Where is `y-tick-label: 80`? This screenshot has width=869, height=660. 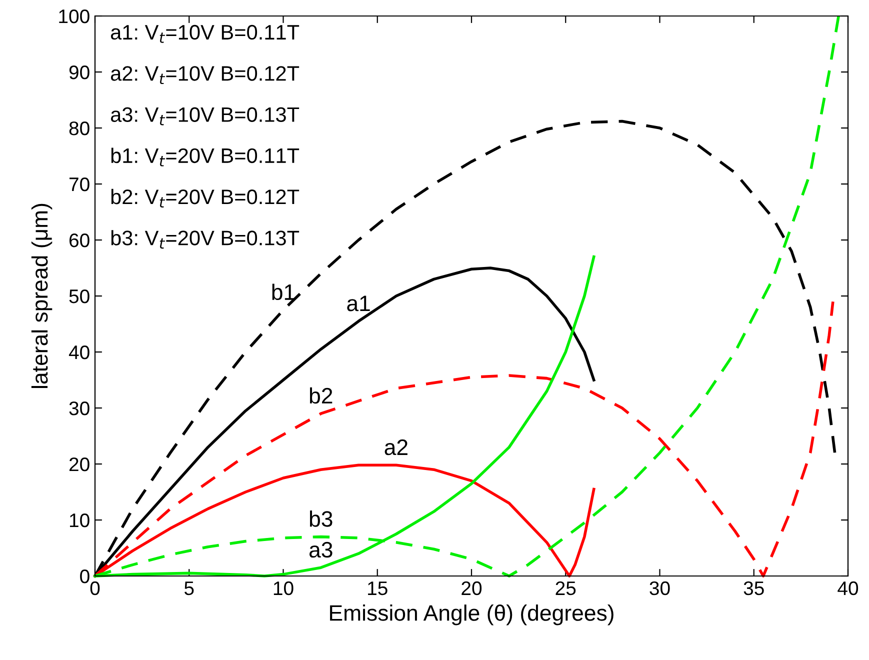 y-tick-label: 80 is located at coordinates (79, 128).